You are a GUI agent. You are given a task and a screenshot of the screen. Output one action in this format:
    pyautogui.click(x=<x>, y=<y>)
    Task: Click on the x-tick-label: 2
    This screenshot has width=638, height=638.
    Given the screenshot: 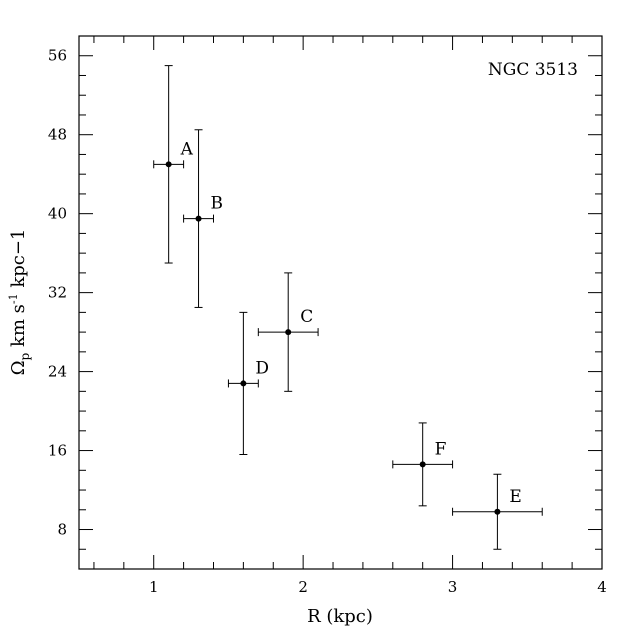 What is the action you would take?
    pyautogui.click(x=303, y=587)
    